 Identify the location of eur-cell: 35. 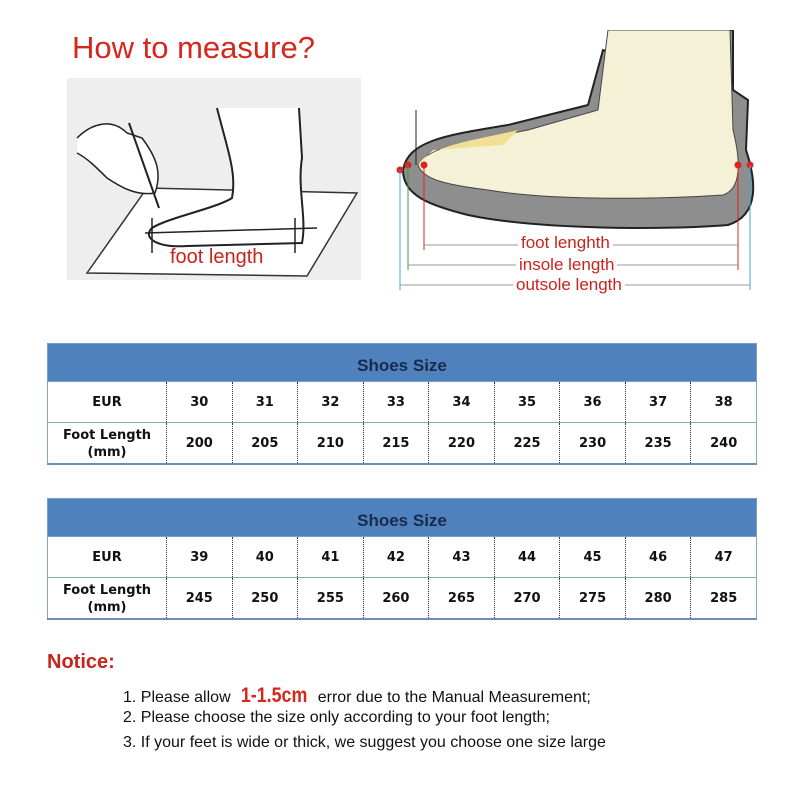
(527, 402).